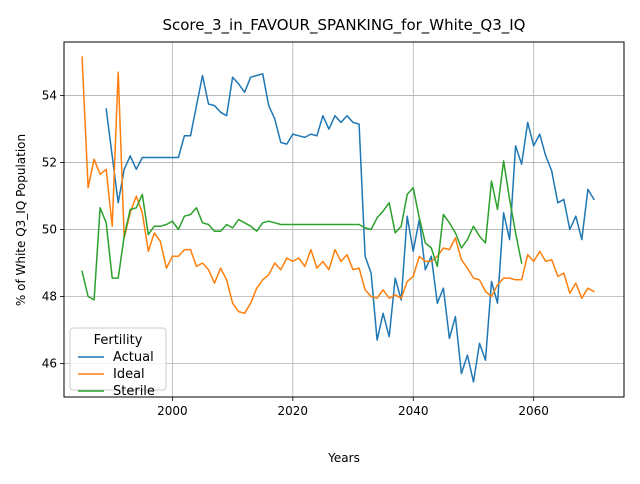  What do you see at coordinates (49, 230) in the screenshot?
I see `y-tick-label: 50` at bounding box center [49, 230].